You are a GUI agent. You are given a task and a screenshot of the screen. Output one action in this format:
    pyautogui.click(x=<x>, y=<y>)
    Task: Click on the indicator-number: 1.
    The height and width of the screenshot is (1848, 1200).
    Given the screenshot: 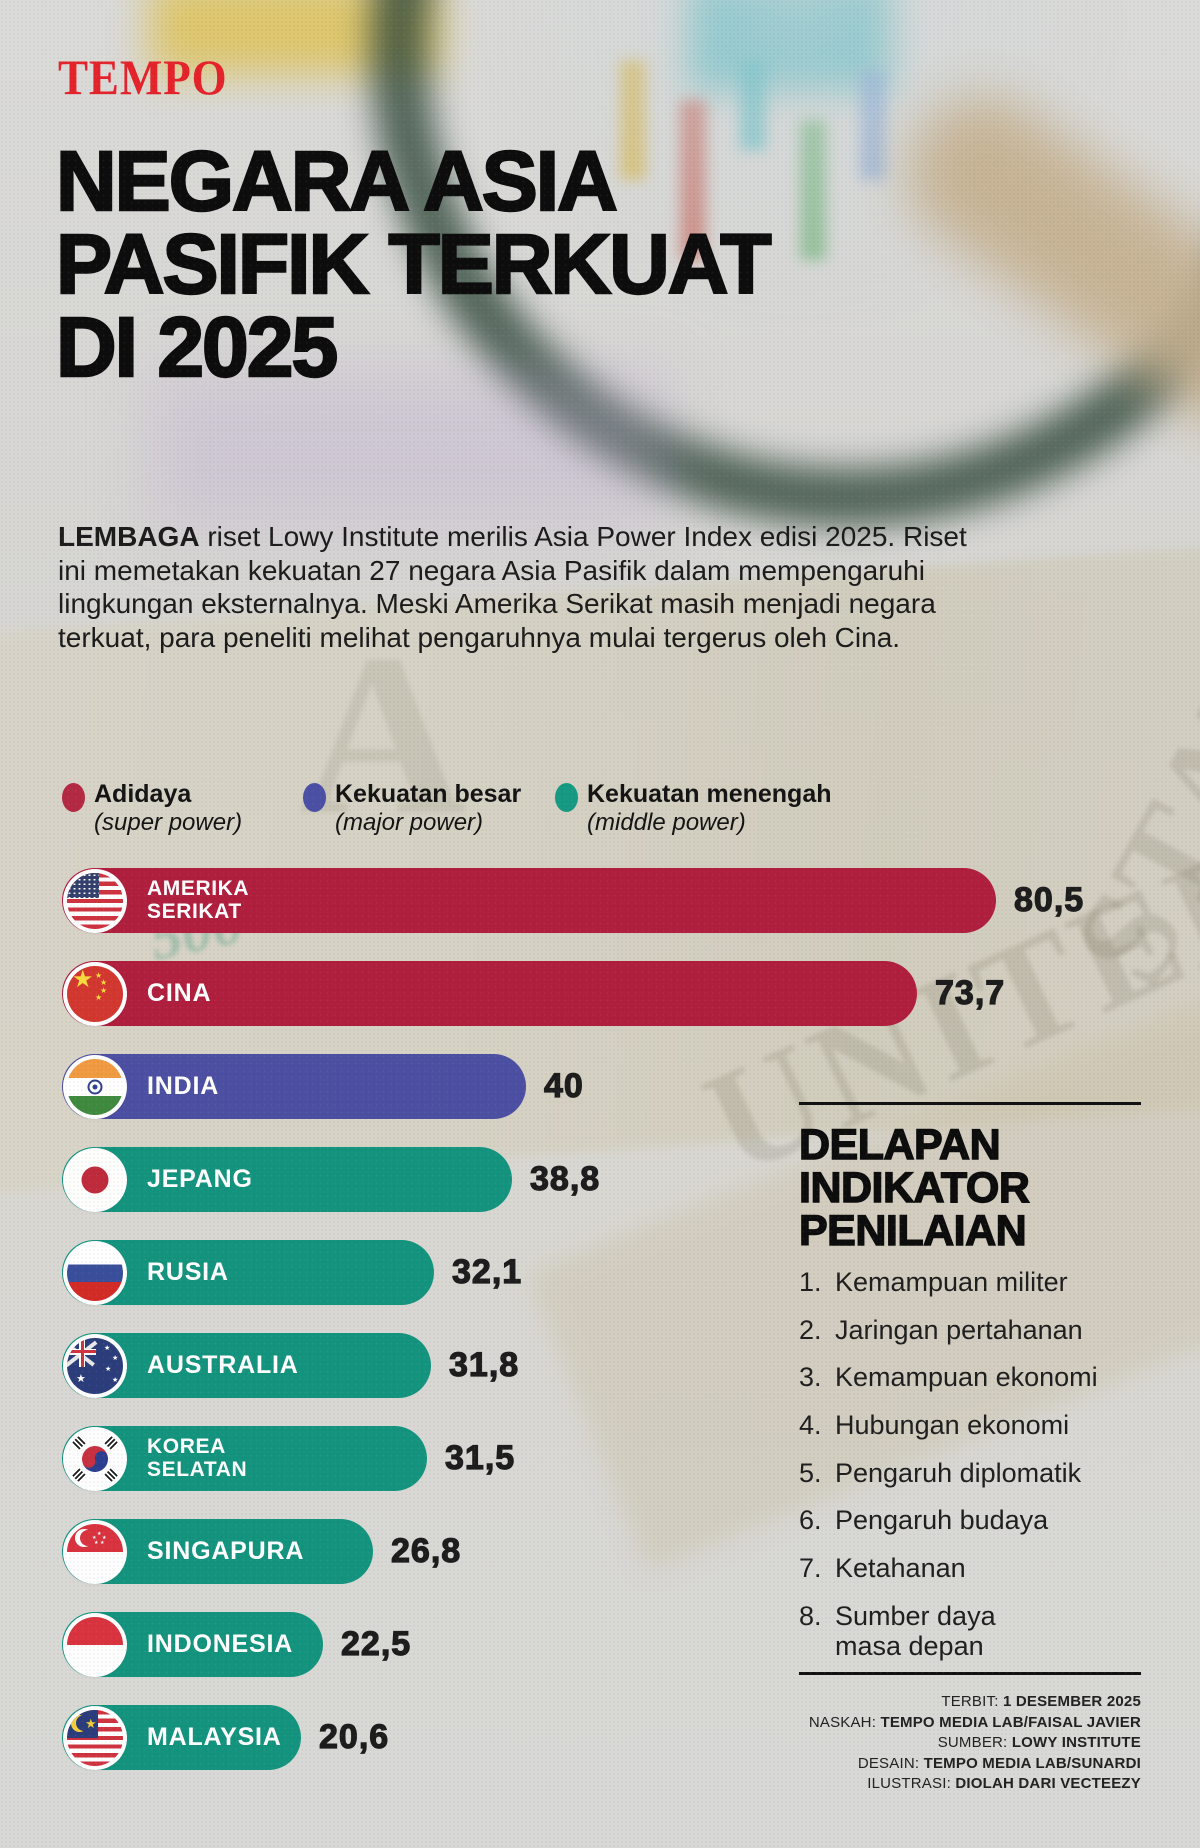 What is the action you would take?
    pyautogui.click(x=810, y=1282)
    